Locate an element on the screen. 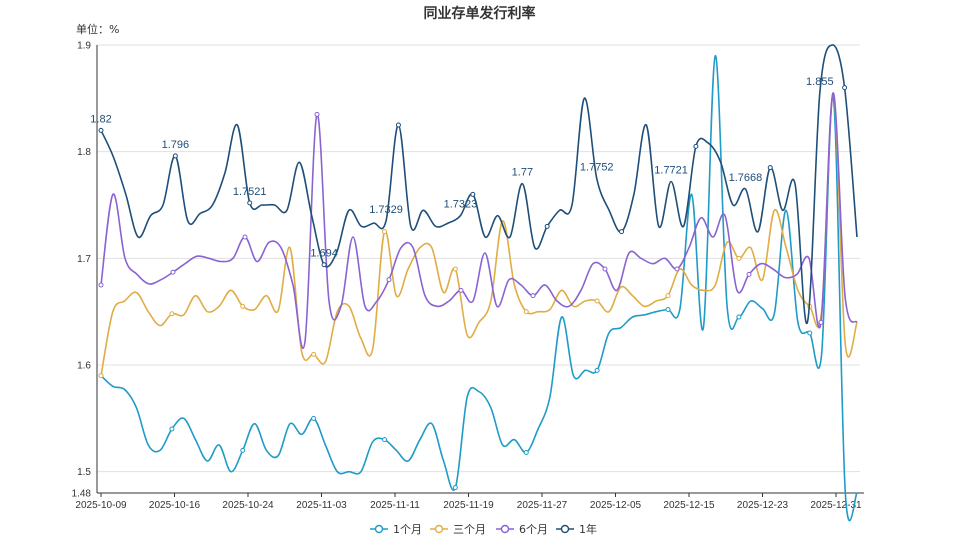 The height and width of the screenshot is (539, 959). x-tick-label: 2025-11-27 is located at coordinates (542, 505).